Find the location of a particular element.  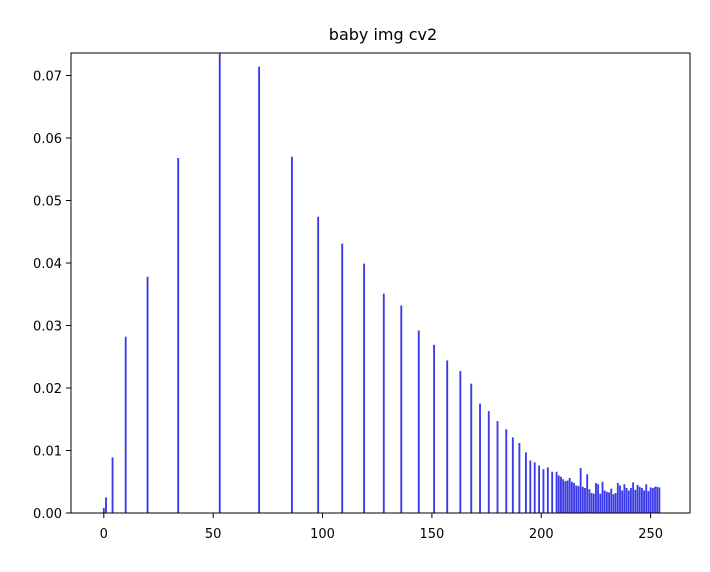

y-tick-label: 0.04 is located at coordinates (47, 264).